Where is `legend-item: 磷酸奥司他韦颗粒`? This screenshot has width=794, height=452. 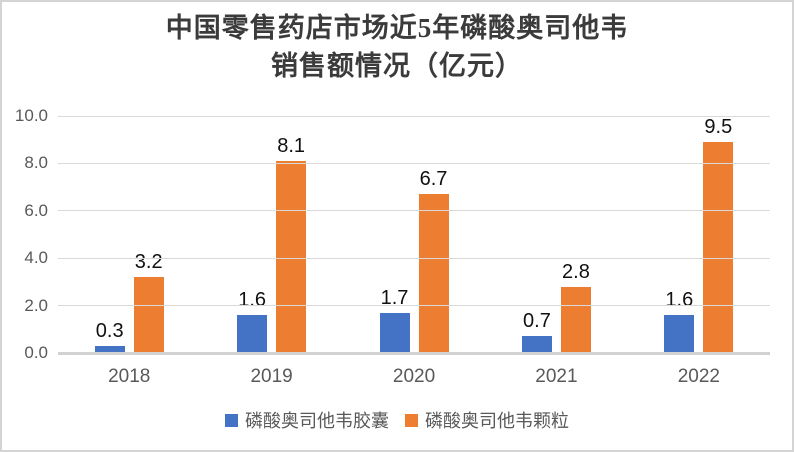
legend-item: 磷酸奥司他韦颗粒 is located at coordinates (487, 420).